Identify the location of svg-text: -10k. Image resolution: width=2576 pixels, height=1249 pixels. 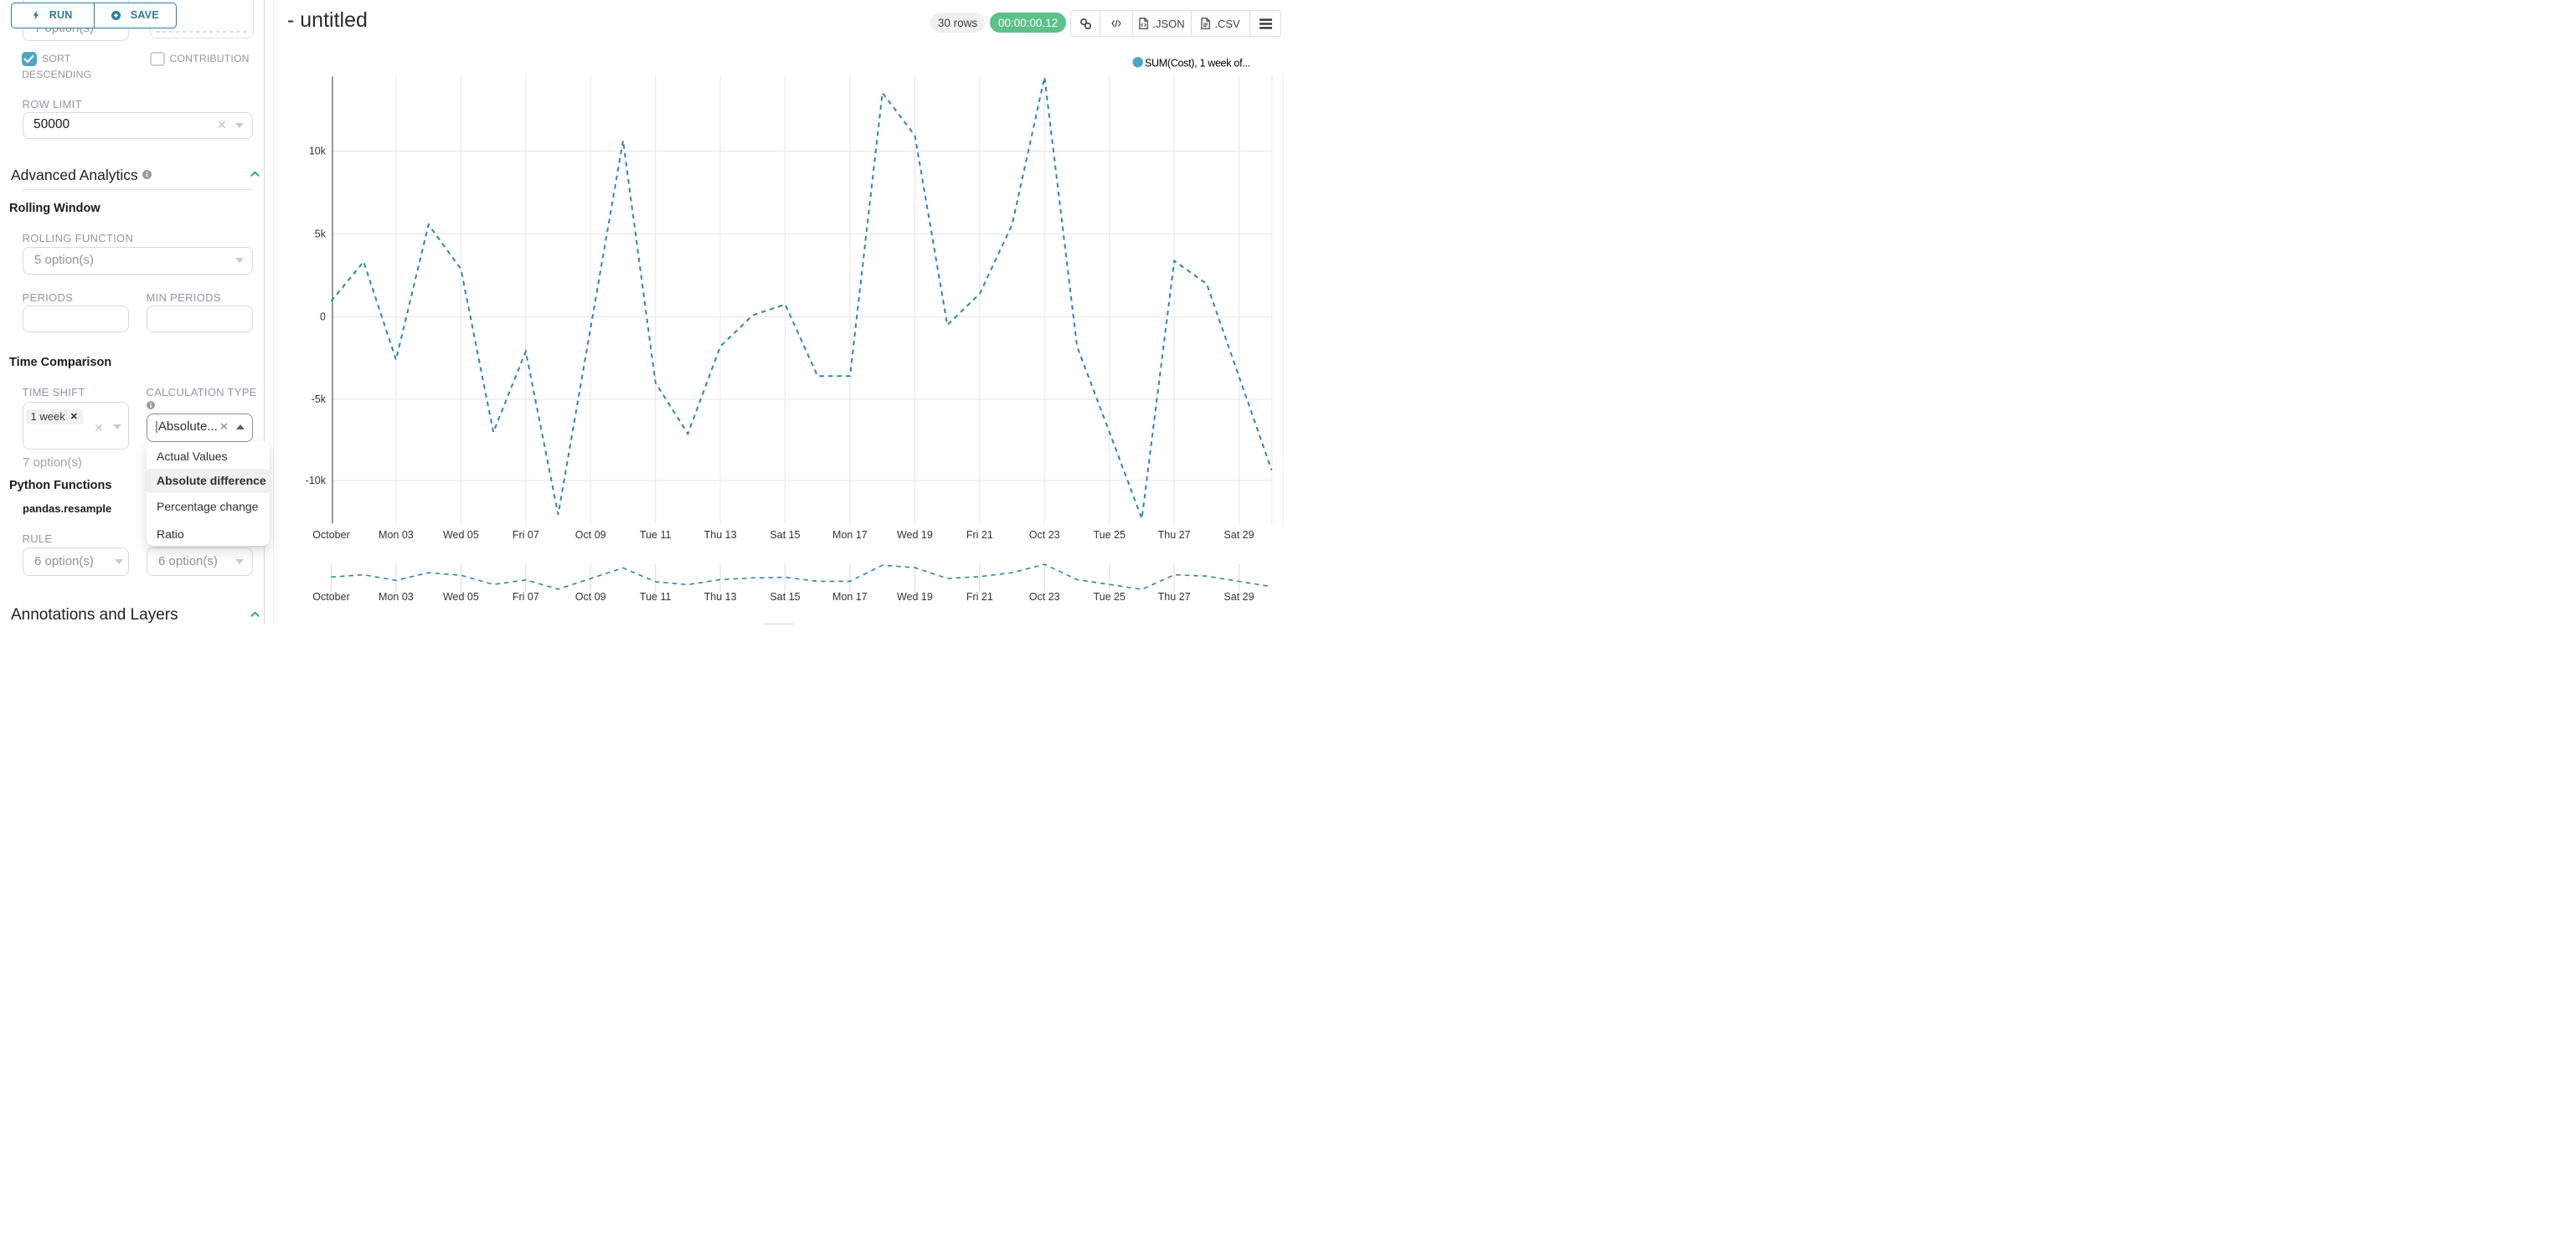
(316, 480).